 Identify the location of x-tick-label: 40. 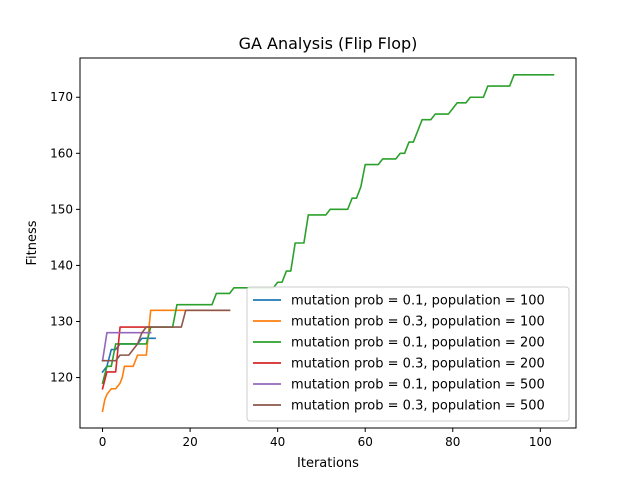
(277, 442).